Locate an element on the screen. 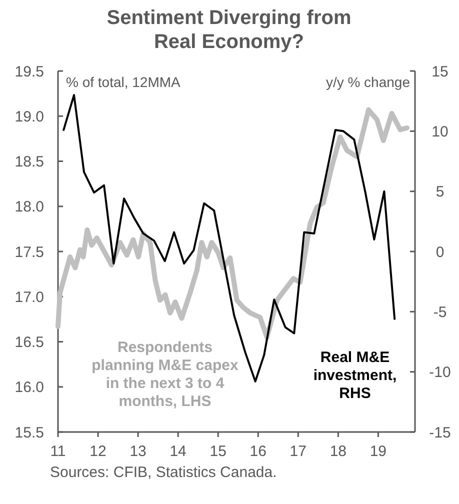 The height and width of the screenshot is (504, 459). y2-tick-label: 0 is located at coordinates (440, 252).